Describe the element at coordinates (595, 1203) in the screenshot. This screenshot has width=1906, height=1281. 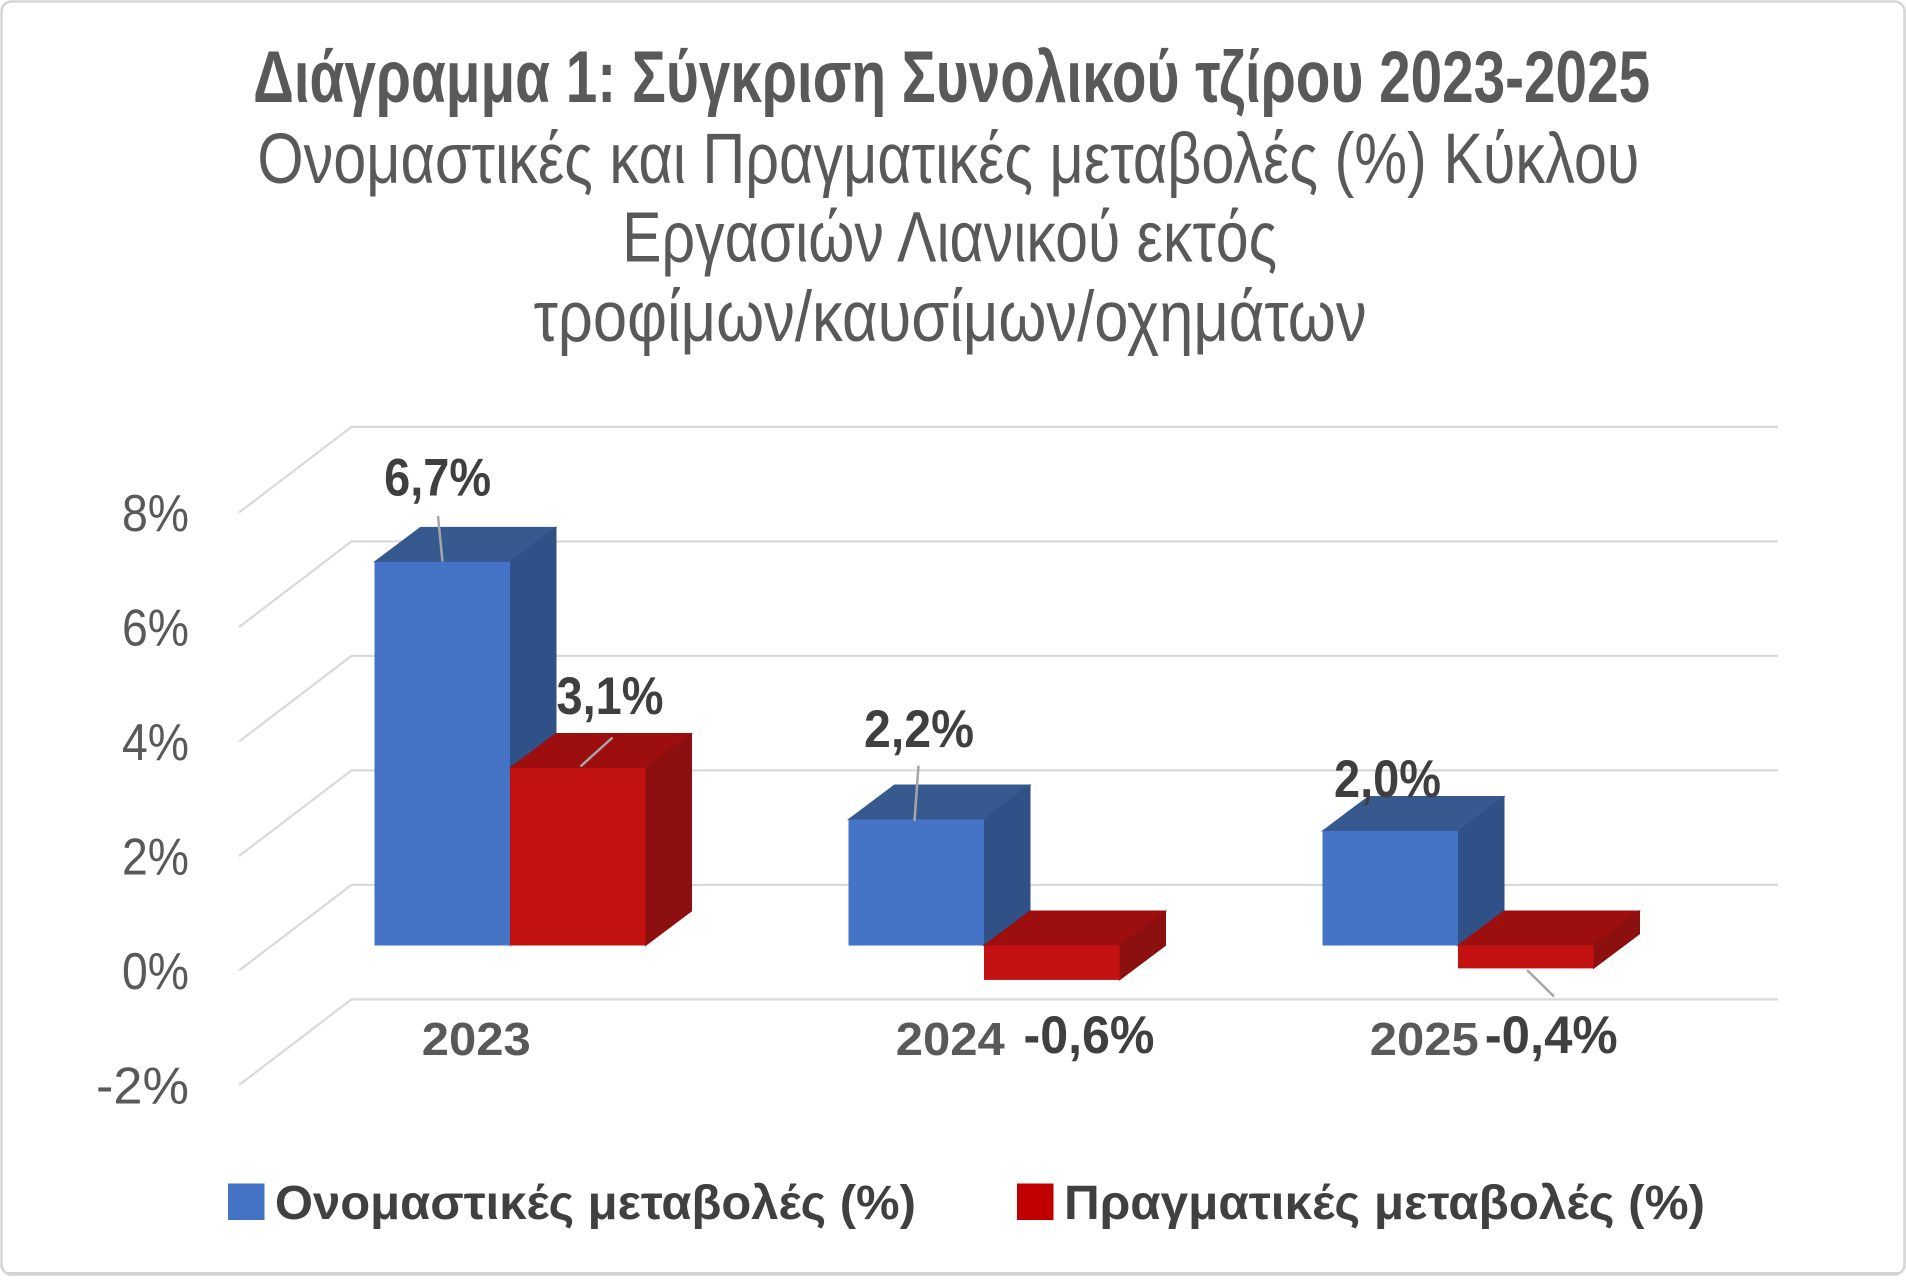
I see `svg-text: Ονομαστικές μεταβολές (%)` at that location.